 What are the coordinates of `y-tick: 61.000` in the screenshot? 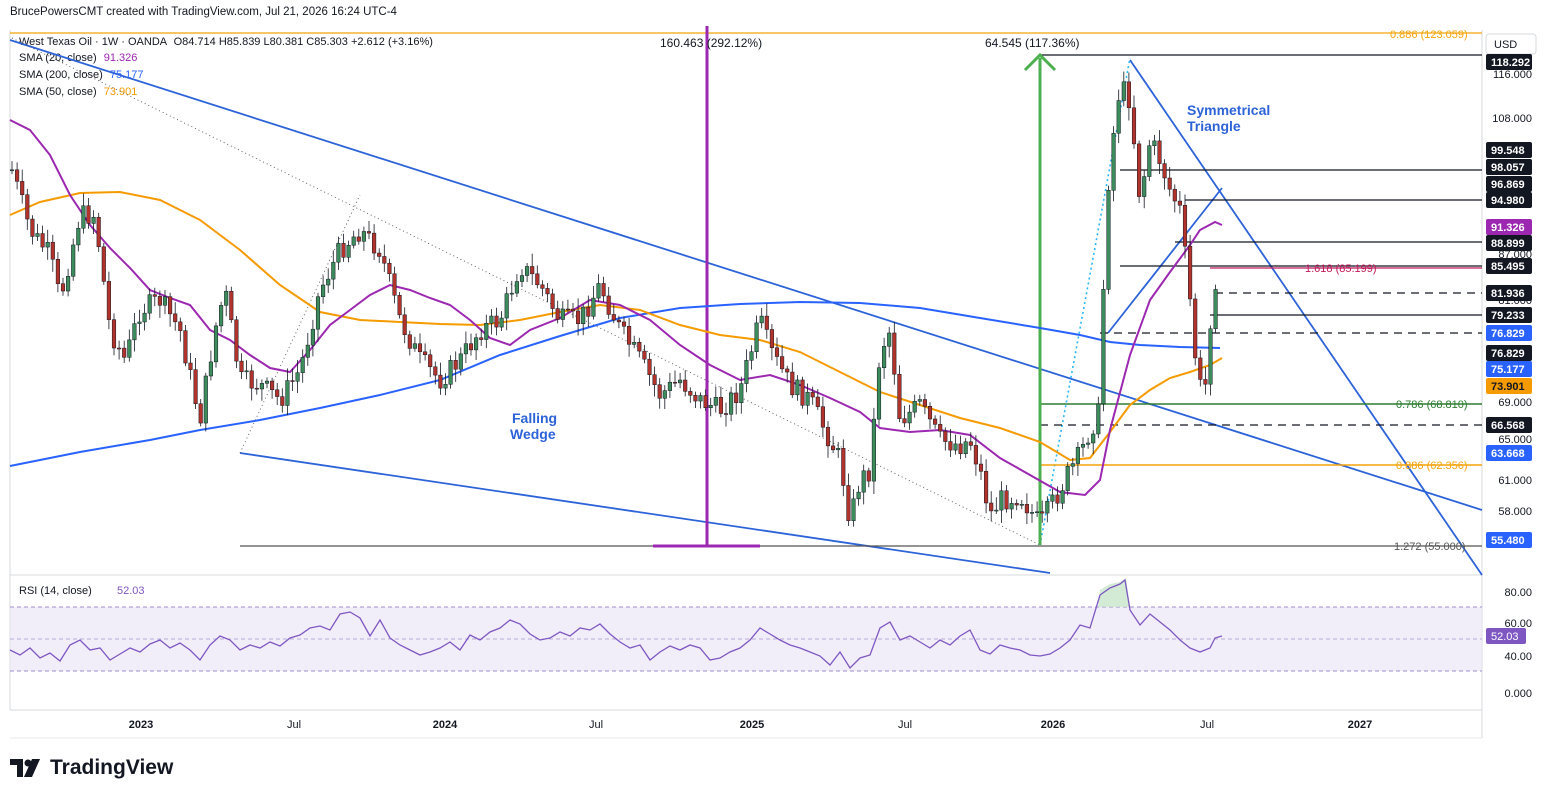 It's located at (1515, 481).